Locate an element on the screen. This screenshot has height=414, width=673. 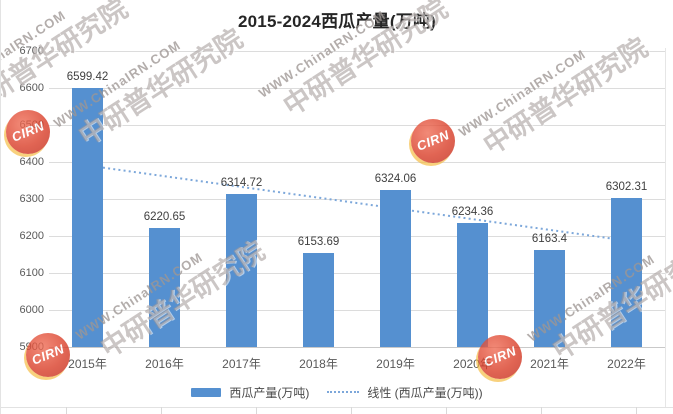
y-axis-tick-label: 6100 is located at coordinates (31, 273).